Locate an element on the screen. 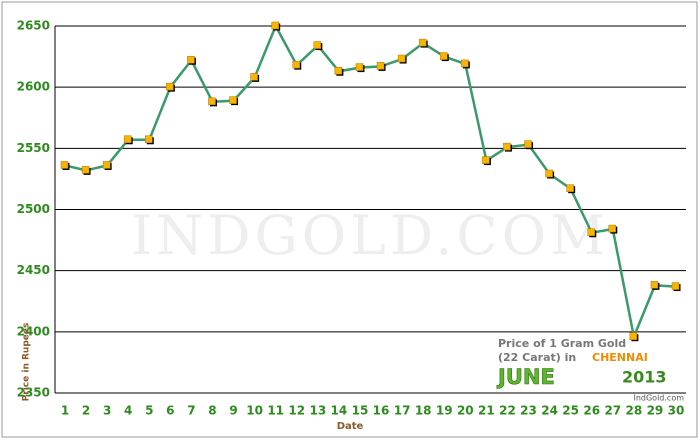 This screenshot has height=440, width=700. x-tick-label: 30 is located at coordinates (676, 411).